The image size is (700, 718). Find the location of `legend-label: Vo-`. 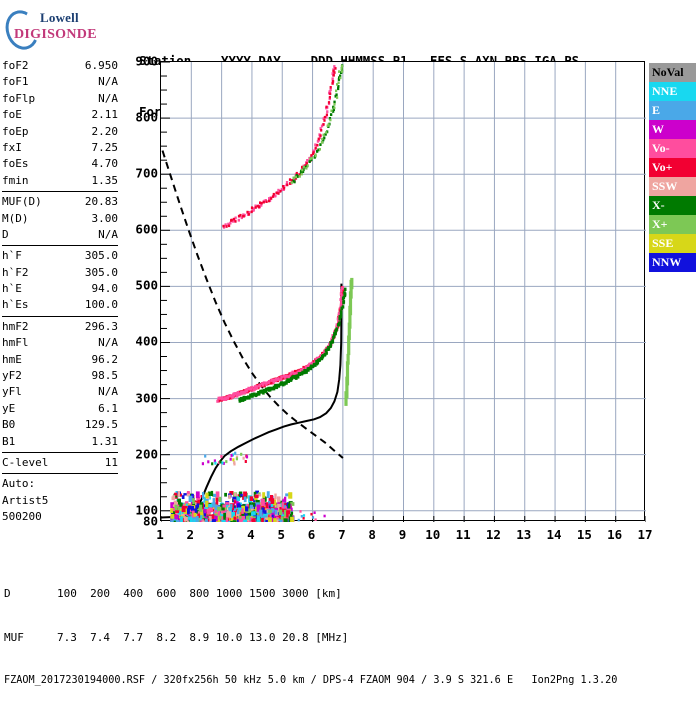

legend-label: Vo- is located at coordinates (661, 148).